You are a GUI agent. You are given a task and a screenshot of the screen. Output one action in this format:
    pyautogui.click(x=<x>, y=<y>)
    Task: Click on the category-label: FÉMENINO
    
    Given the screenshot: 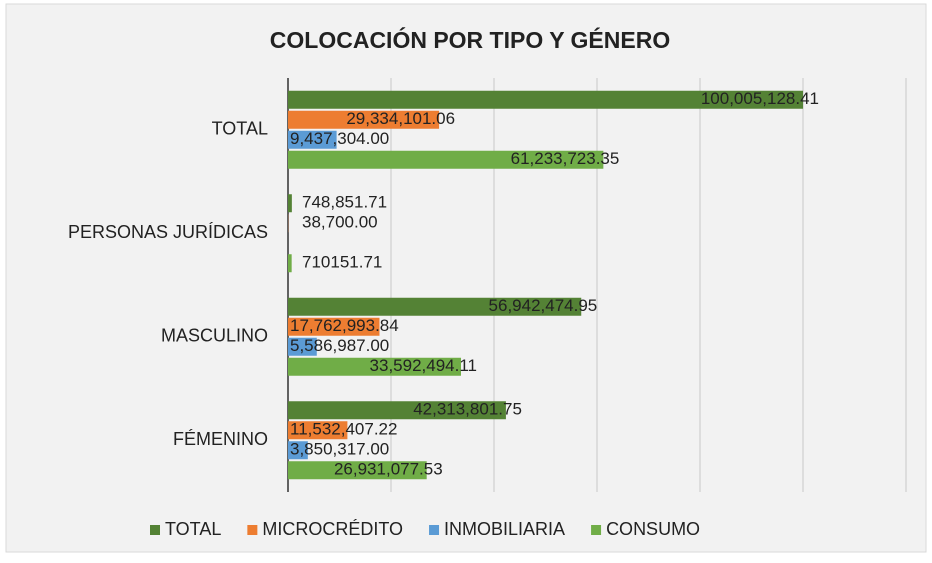 What is the action you would take?
    pyautogui.click(x=220, y=439)
    